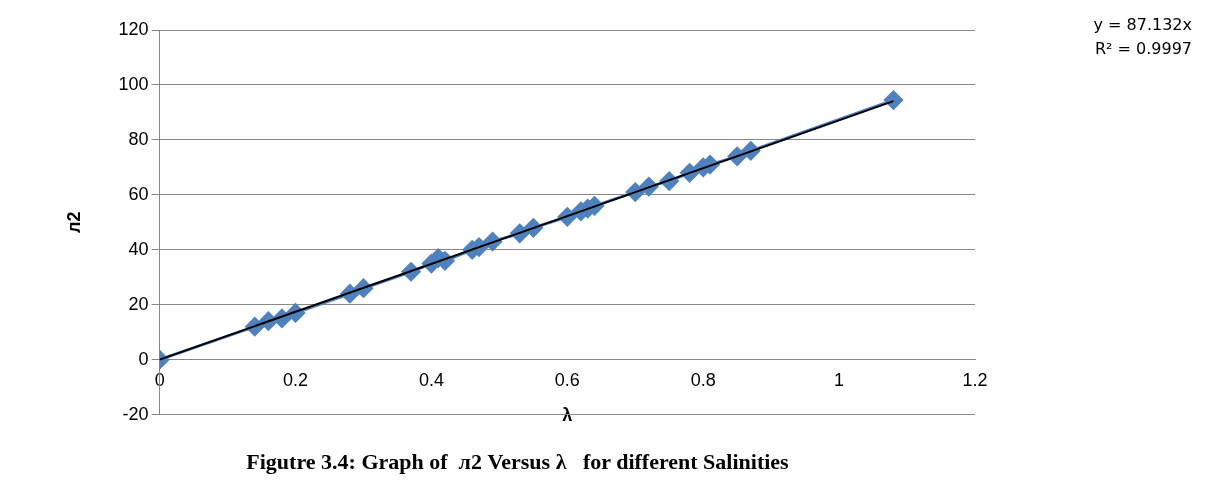 The width and height of the screenshot is (1205, 489). Describe the element at coordinates (567, 380) in the screenshot. I see `x-tick-label: 0.6` at that location.